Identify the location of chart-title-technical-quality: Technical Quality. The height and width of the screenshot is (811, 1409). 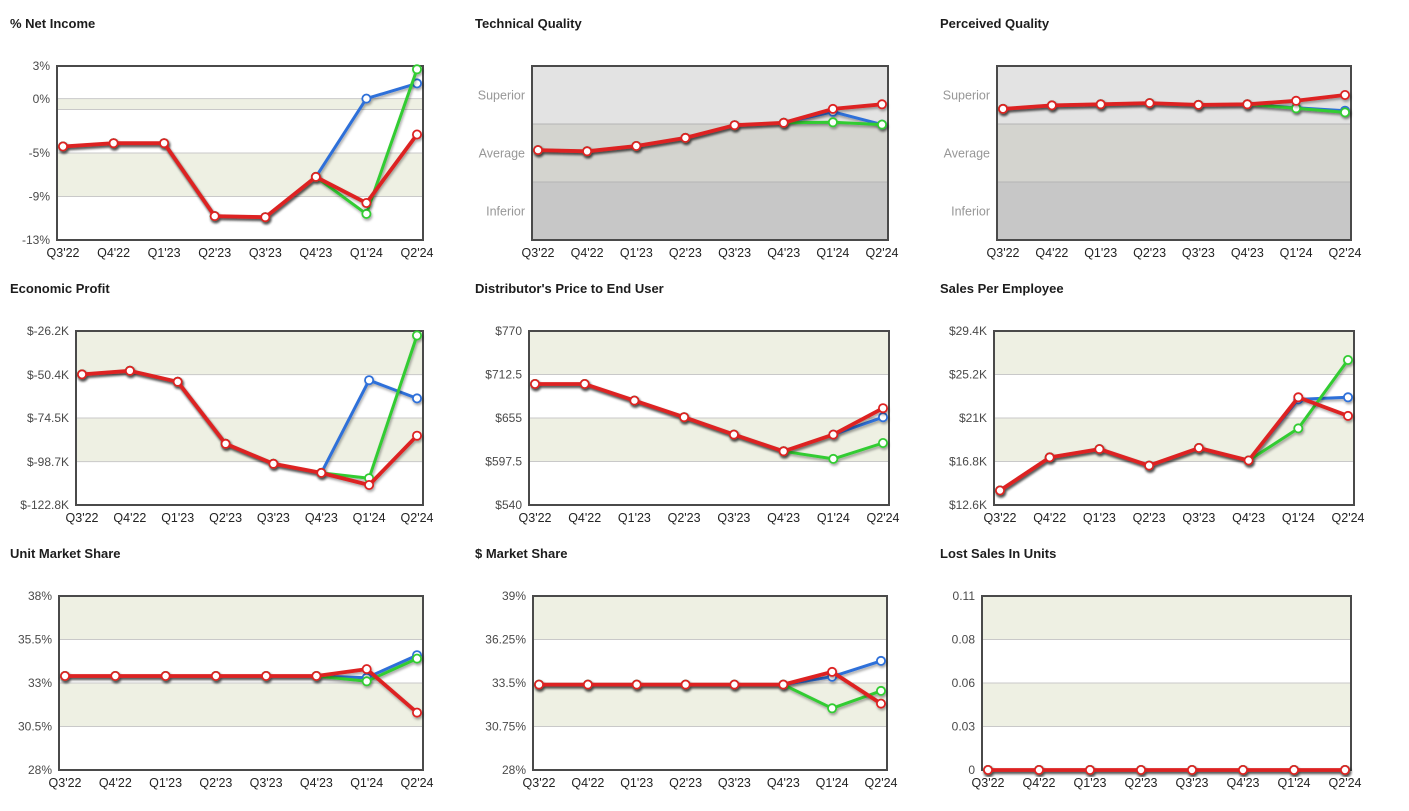
(528, 23).